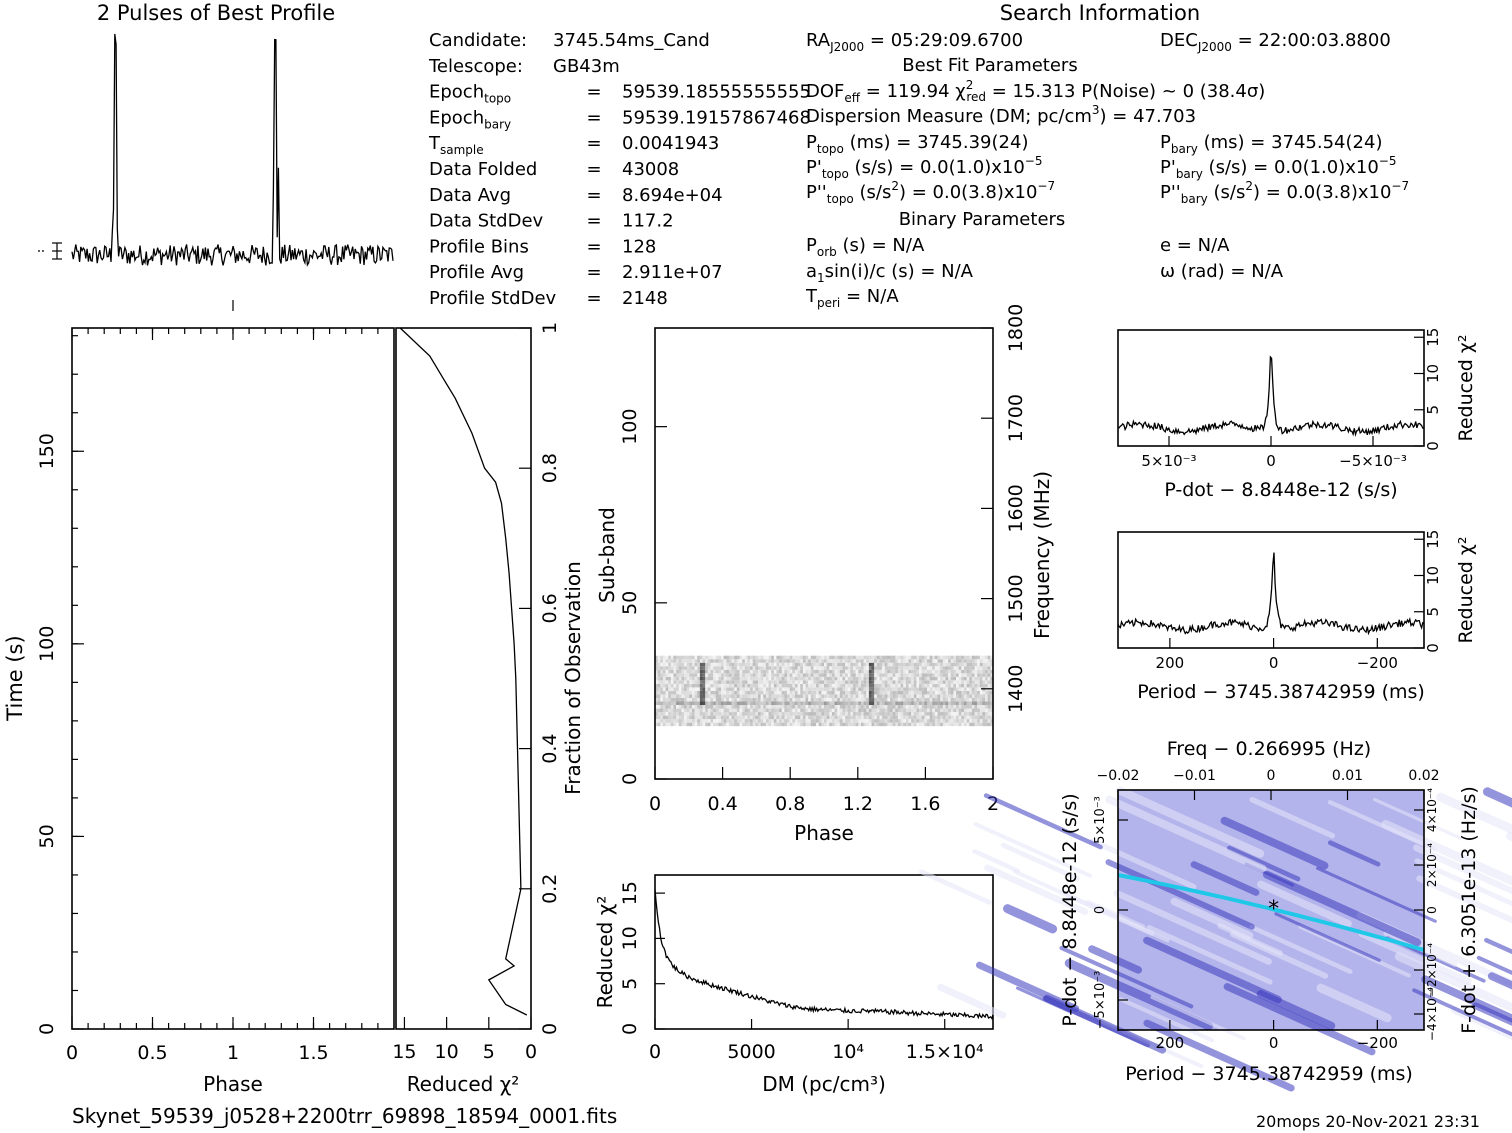  What do you see at coordinates (476, 272) in the screenshot?
I see `info-label: Profile Avg` at bounding box center [476, 272].